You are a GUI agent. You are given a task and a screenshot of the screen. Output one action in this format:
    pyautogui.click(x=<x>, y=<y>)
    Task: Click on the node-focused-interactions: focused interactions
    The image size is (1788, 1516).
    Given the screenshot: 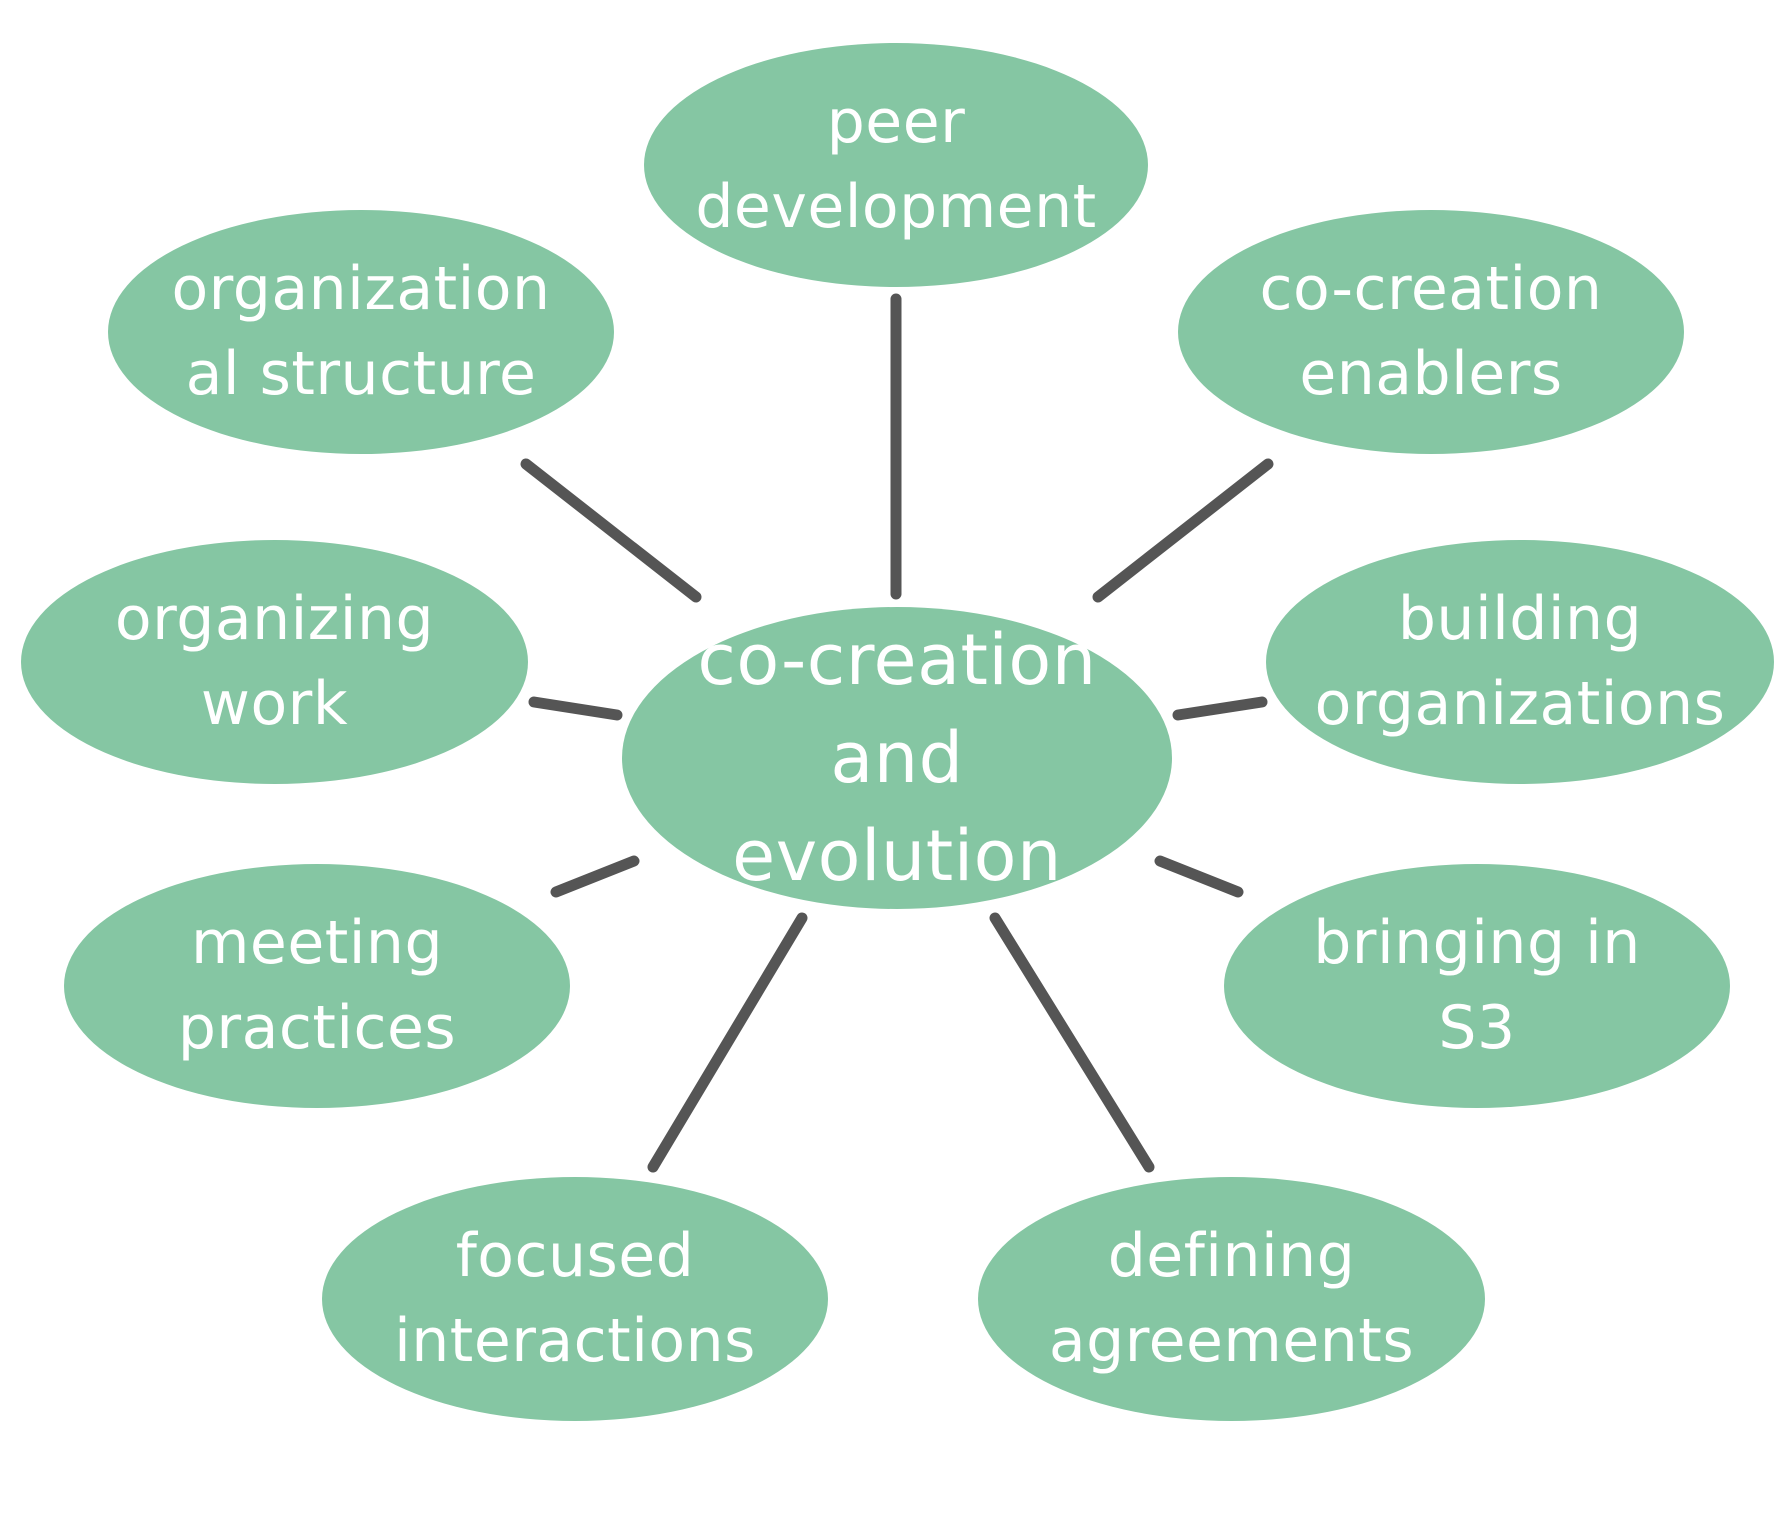 What is the action you would take?
    pyautogui.click(x=575, y=1299)
    